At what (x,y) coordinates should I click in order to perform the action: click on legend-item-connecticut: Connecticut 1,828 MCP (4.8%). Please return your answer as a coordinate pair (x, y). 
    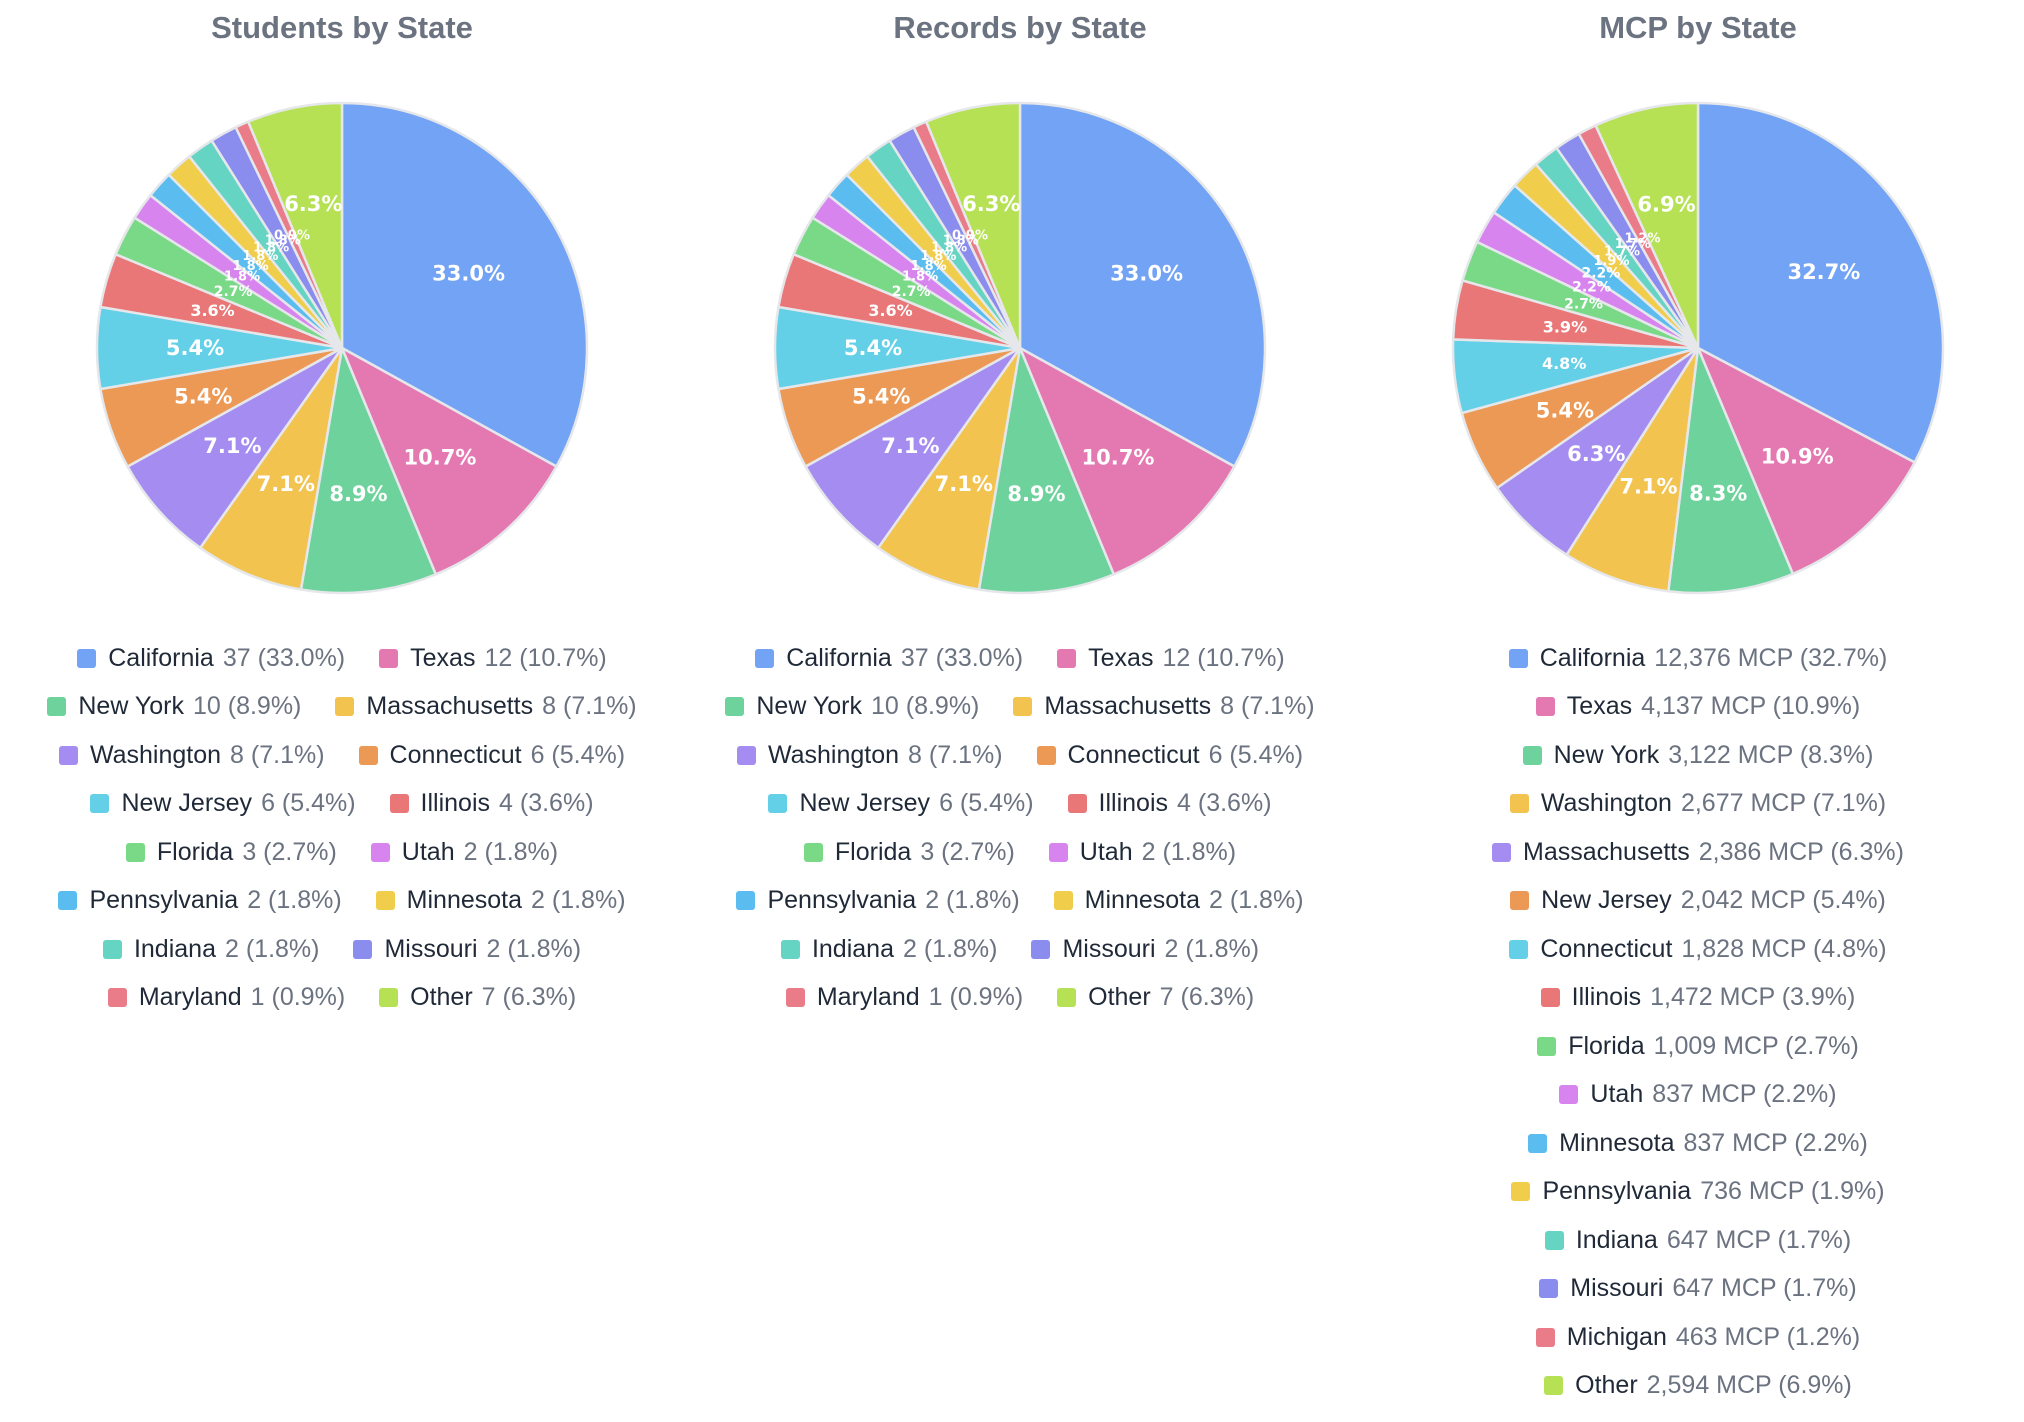
    Looking at the image, I should click on (1698, 949).